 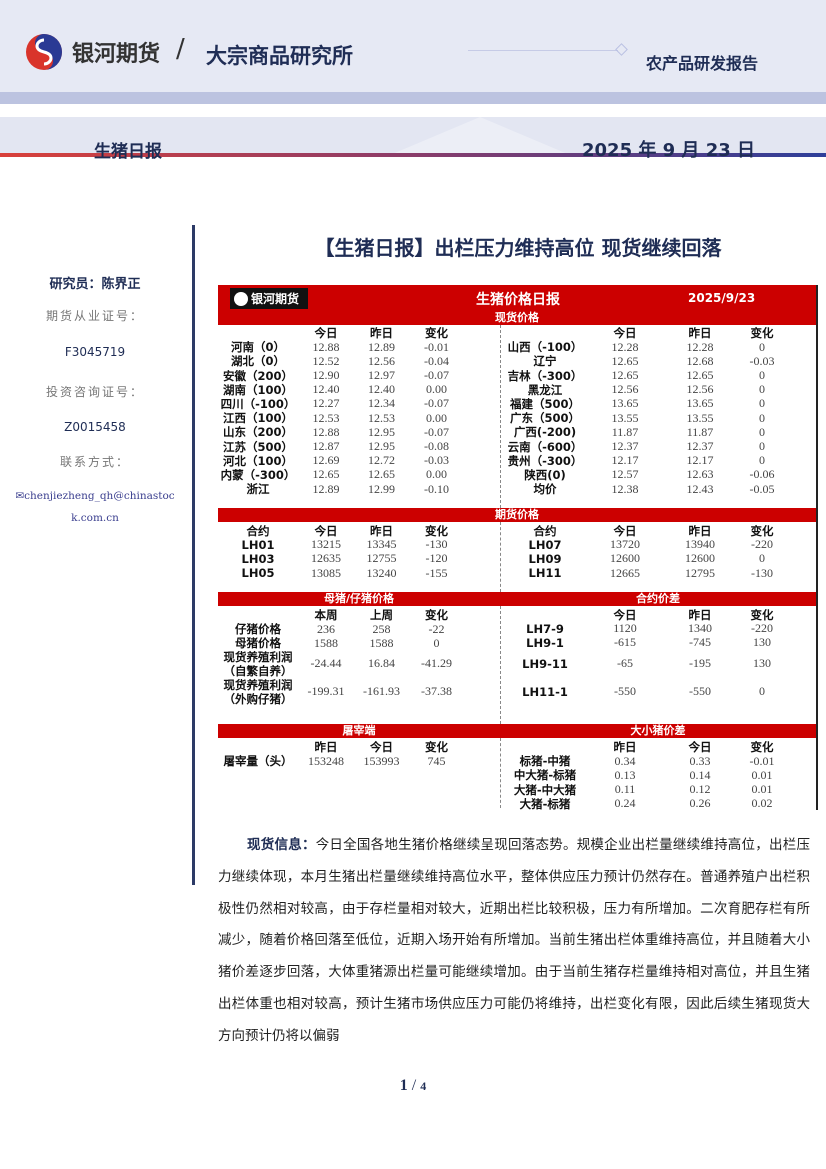 I want to click on value-cell: 258, so click(x=381, y=628).